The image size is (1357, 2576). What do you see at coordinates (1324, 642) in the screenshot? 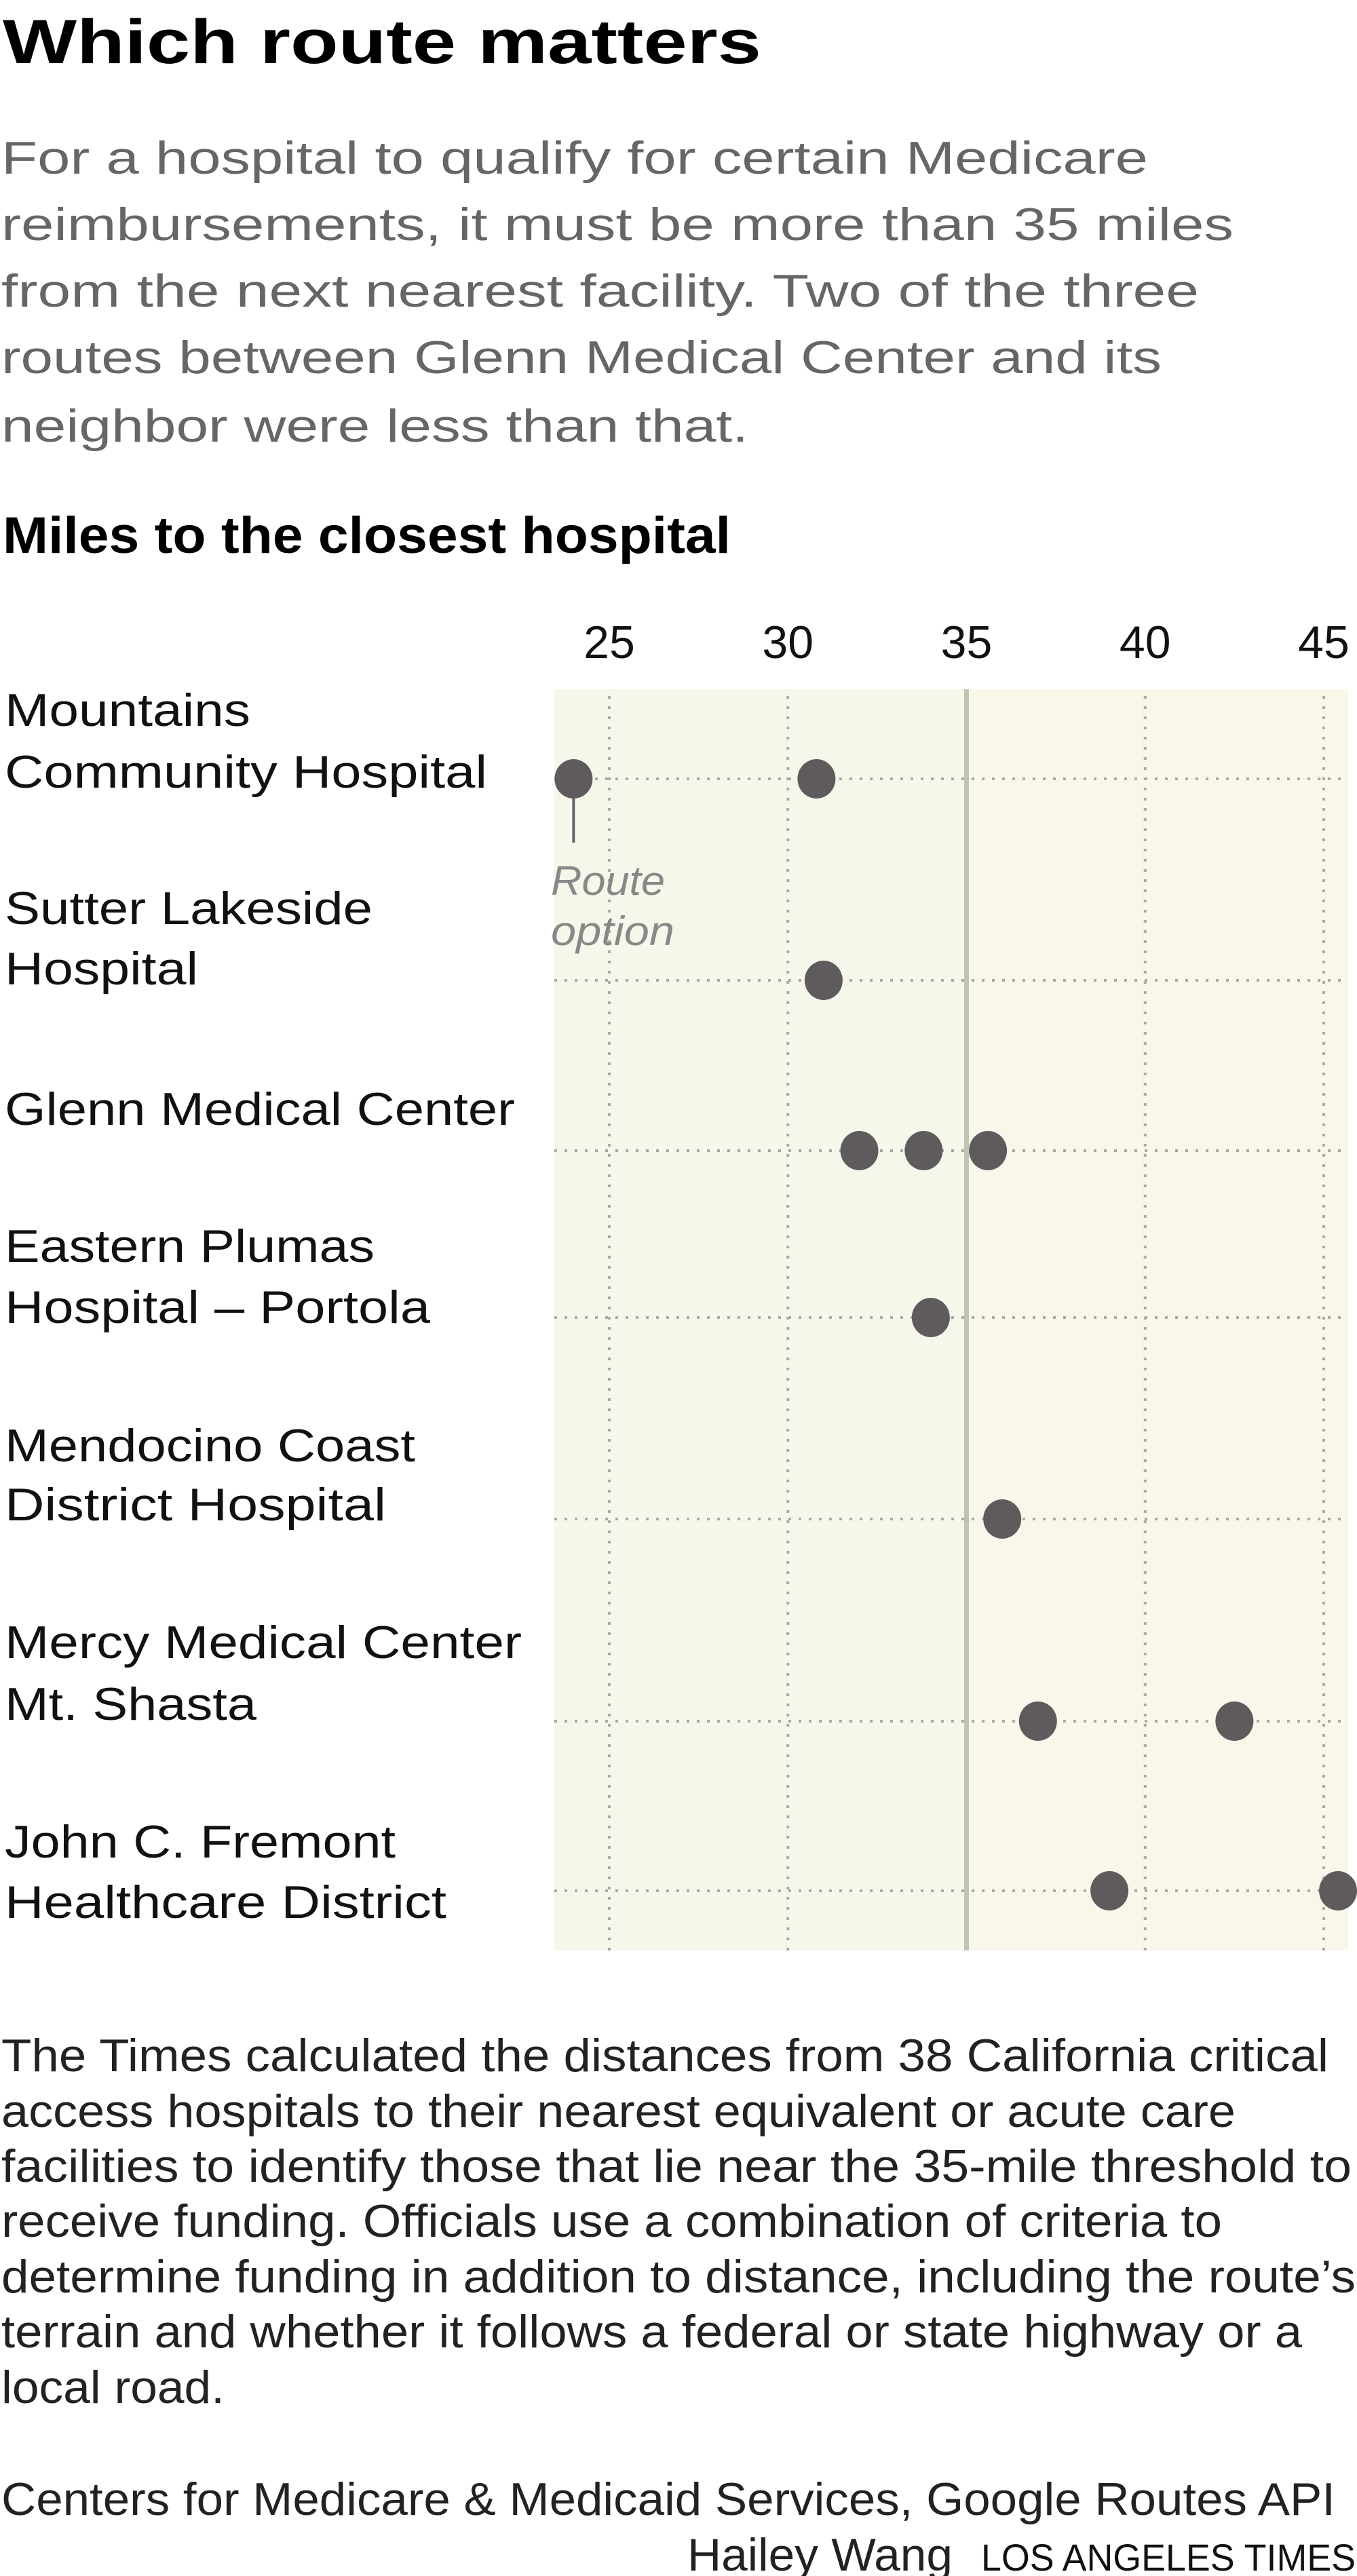
I see `x-tick-label: 45` at bounding box center [1324, 642].